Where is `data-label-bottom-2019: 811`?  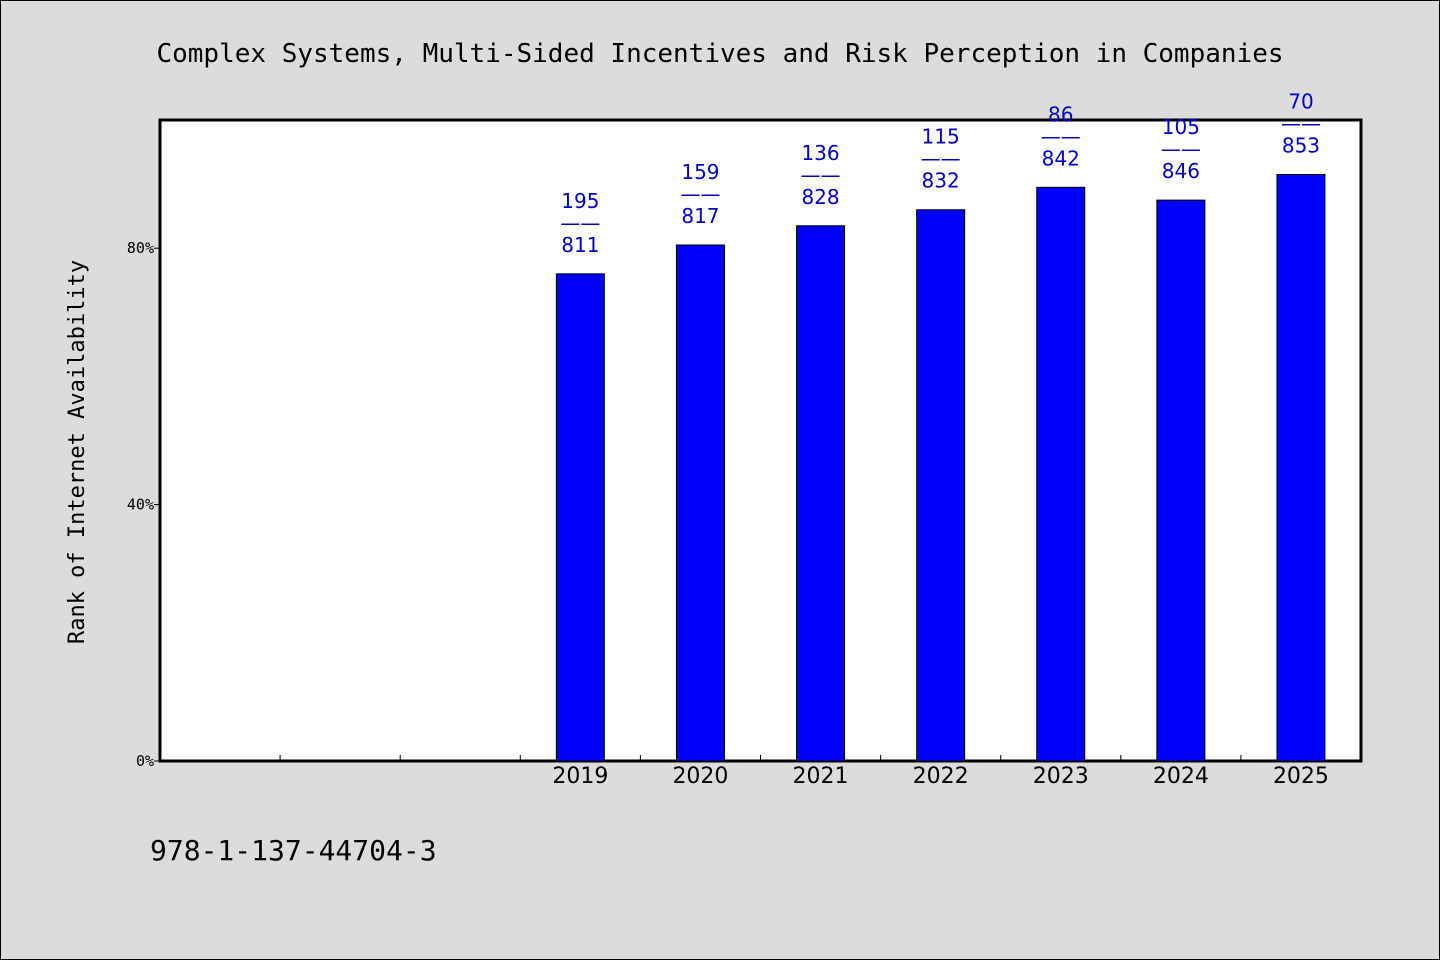
data-label-bottom-2019: 811 is located at coordinates (580, 245).